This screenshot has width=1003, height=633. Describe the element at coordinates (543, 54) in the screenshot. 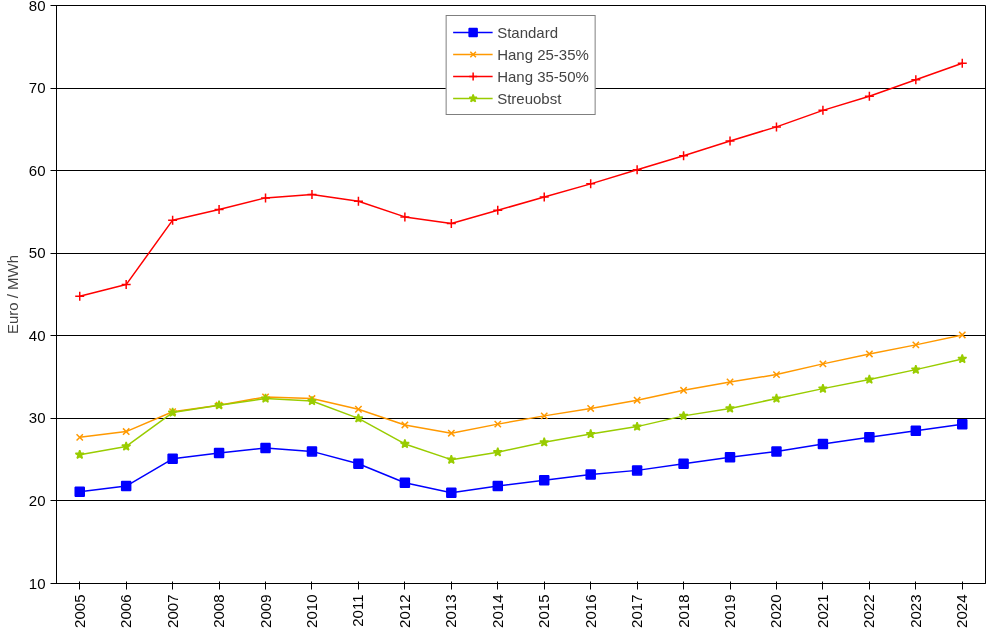

I see `legend-label: Hang 25-35%` at that location.